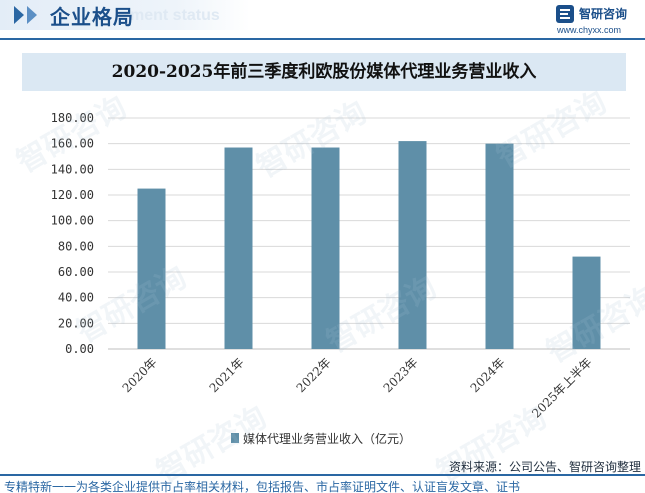  I want to click on chart-title-box: 2020-2025年前三季度利欧股份媒体代理业务营业收入, so click(324, 72).